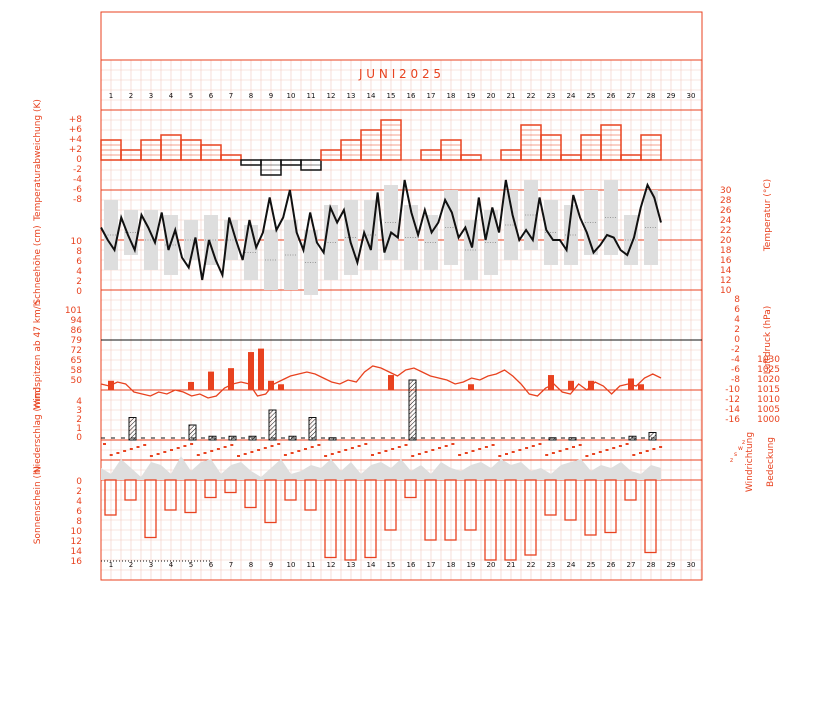  Describe the element at coordinates (79, 402) in the screenshot. I see `precip-tick: 4` at that location.